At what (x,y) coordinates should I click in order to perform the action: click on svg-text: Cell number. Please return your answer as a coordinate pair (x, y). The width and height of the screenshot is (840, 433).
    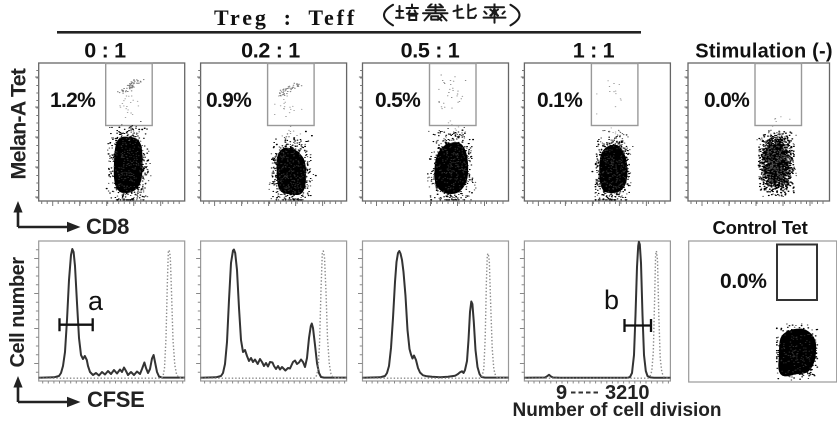
    Looking at the image, I should click on (18, 312).